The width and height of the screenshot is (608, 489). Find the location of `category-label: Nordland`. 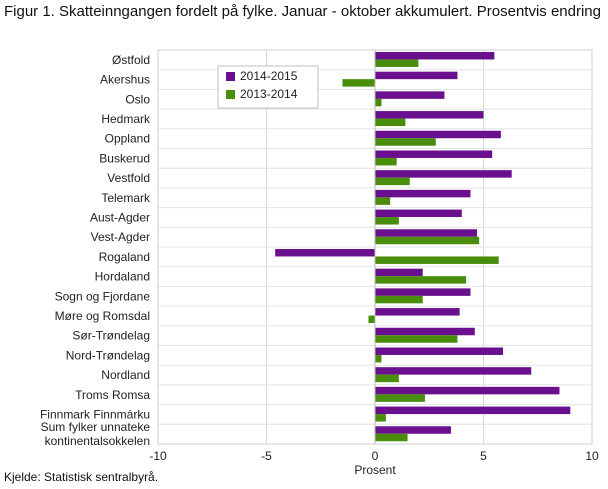

category-label: Nordland is located at coordinates (125, 375).